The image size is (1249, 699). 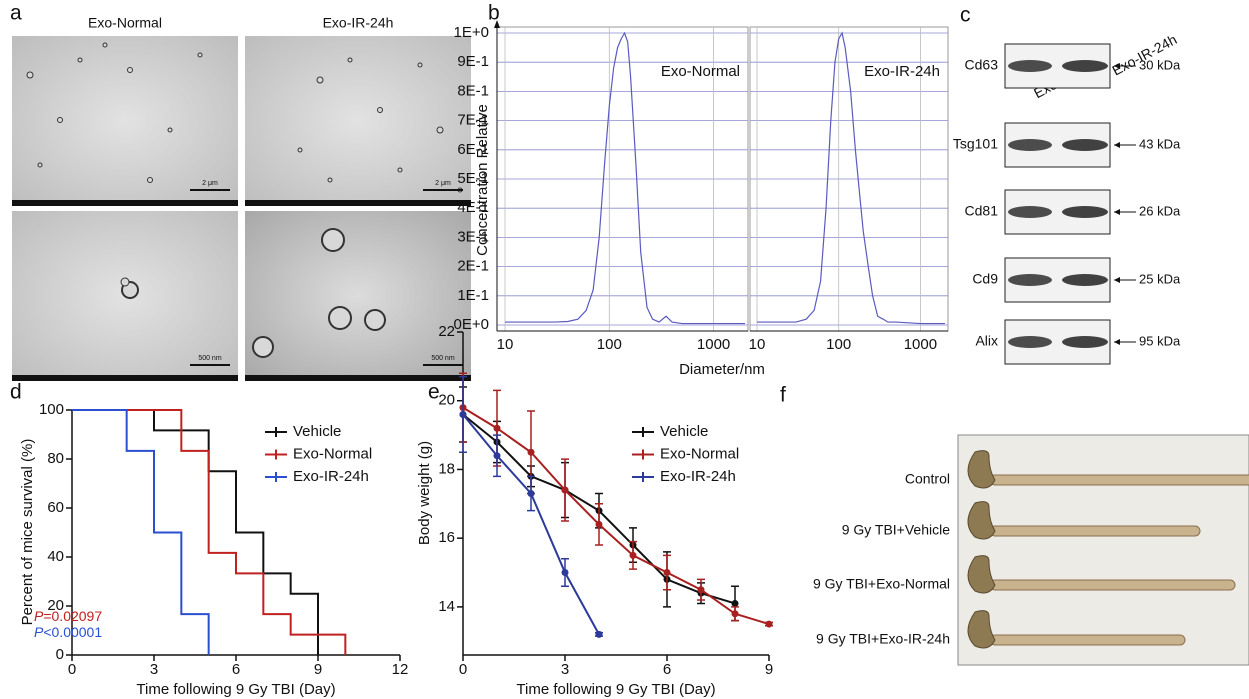 What do you see at coordinates (1160, 64) in the screenshot?
I see `size-label: 30 kDa` at bounding box center [1160, 64].